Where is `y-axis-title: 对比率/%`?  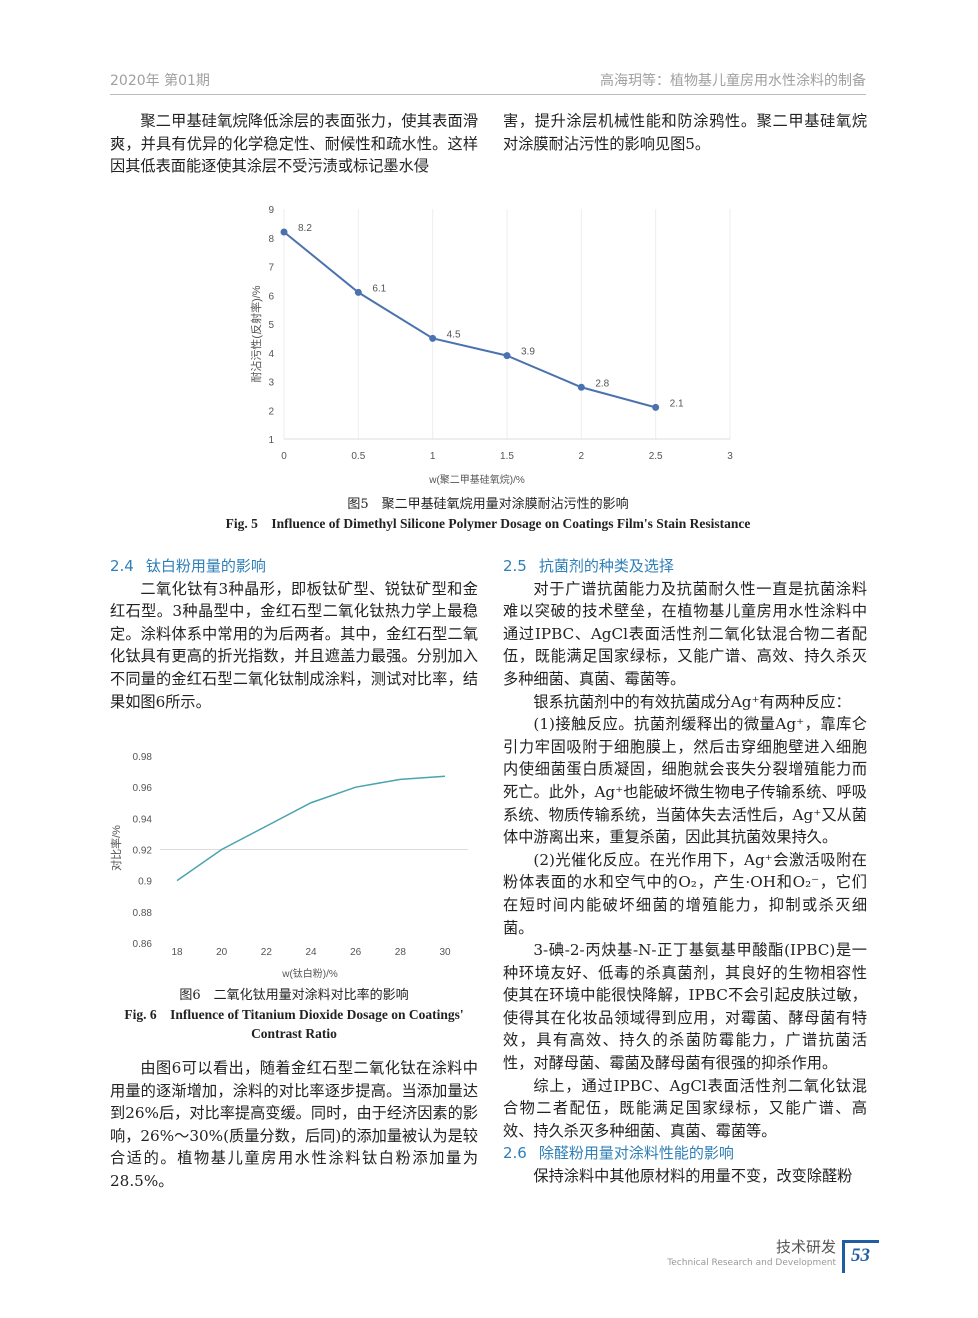
y-axis-title: 对比率/% is located at coordinates (116, 848).